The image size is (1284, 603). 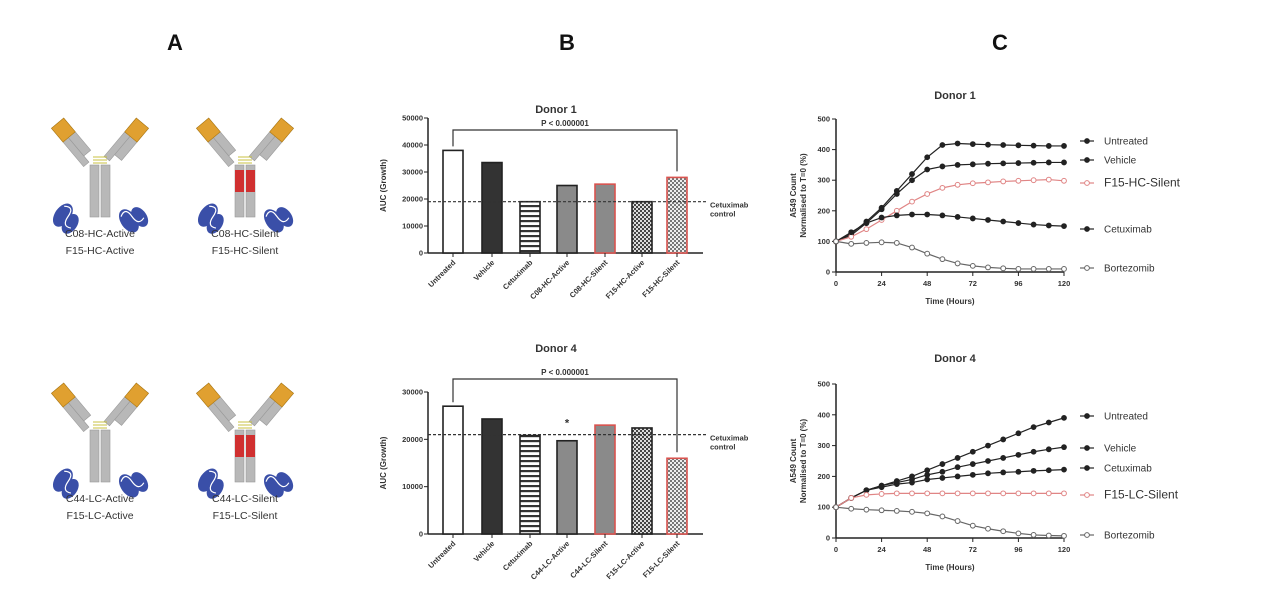 I want to click on y-tick-label: 40000, so click(x=412, y=145).